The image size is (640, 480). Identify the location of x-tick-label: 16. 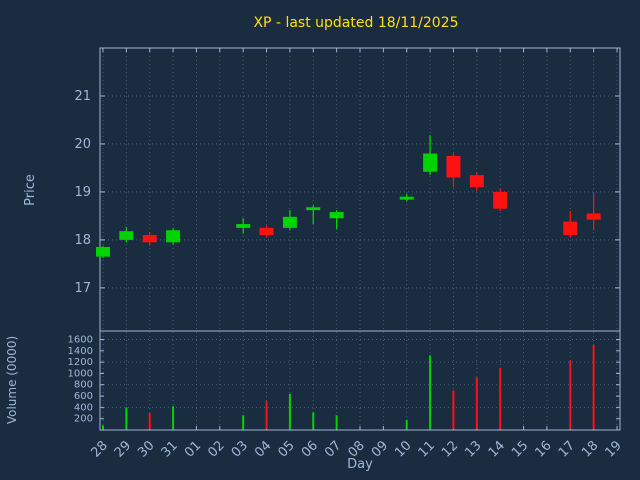
(543, 449).